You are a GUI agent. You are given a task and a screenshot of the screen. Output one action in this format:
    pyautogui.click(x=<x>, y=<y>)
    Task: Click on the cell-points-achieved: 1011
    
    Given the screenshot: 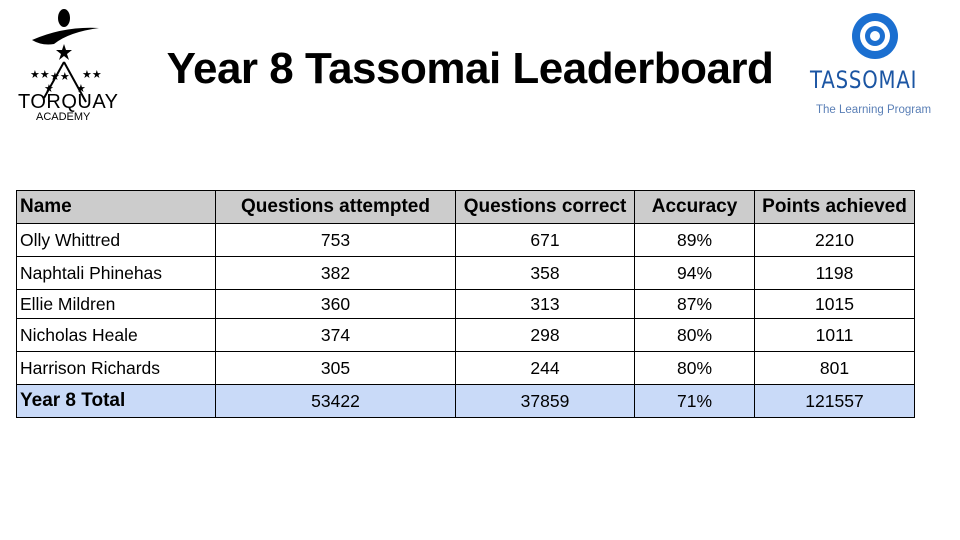 What is the action you would take?
    pyautogui.click(x=834, y=335)
    